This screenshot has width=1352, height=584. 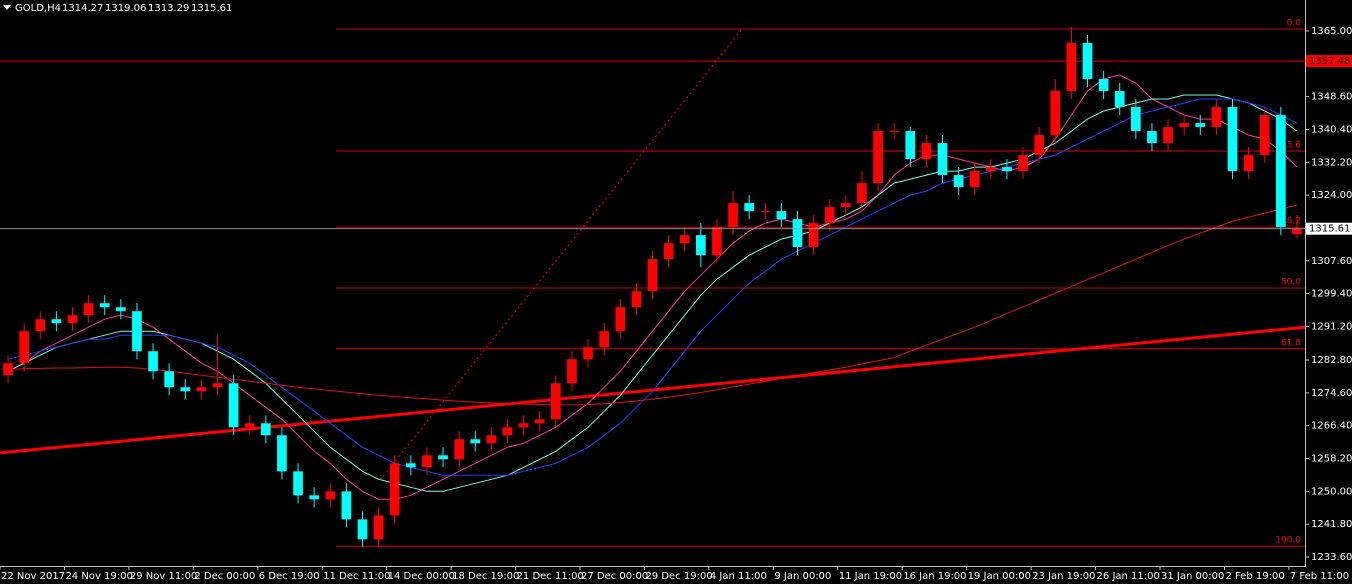 What do you see at coordinates (1291, 282) in the screenshot?
I see `fib-label: 50.0` at bounding box center [1291, 282].